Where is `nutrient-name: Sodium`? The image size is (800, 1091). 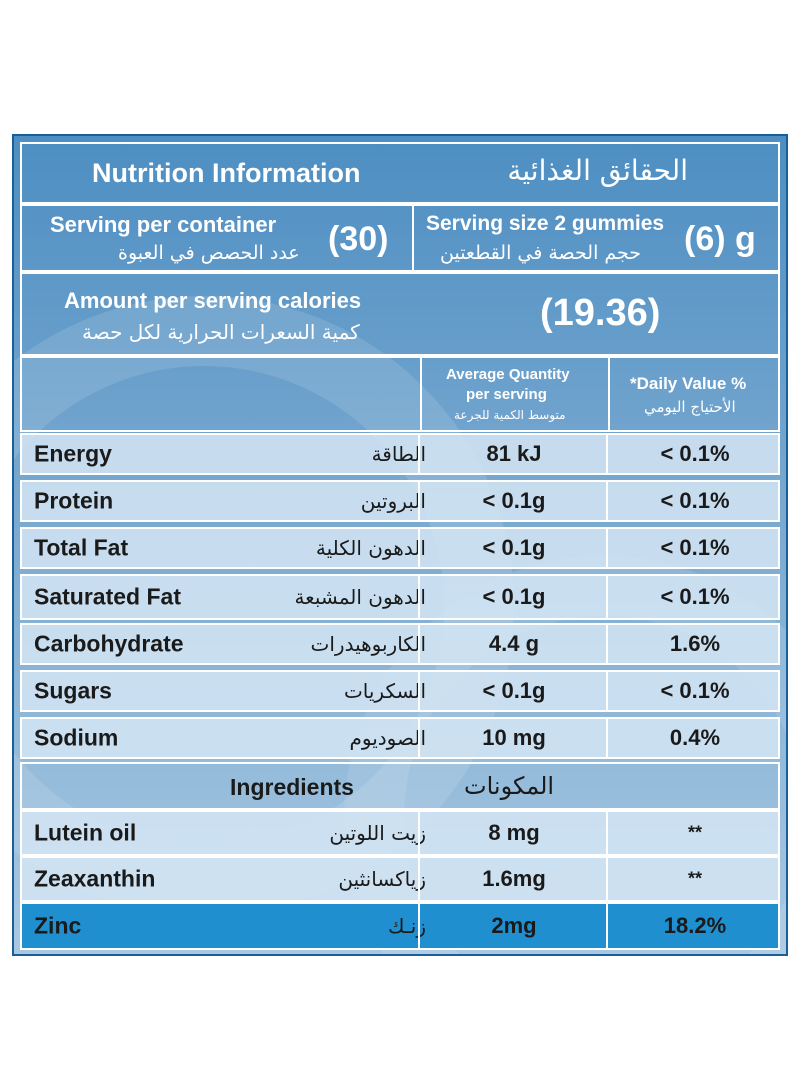
nutrient-name: Sodium is located at coordinates (76, 737).